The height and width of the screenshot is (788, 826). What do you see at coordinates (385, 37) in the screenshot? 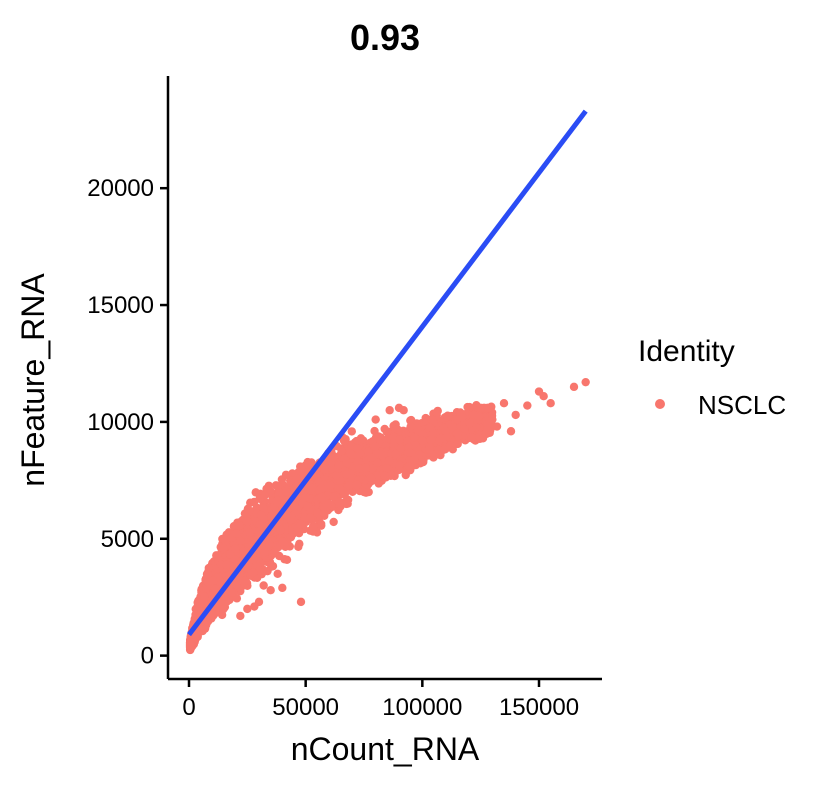
I see `plot-title: 0.93` at bounding box center [385, 37].